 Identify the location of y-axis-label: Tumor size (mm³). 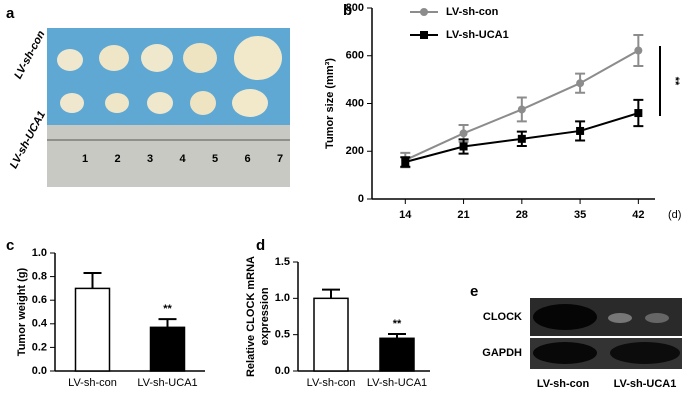
(330, 103).